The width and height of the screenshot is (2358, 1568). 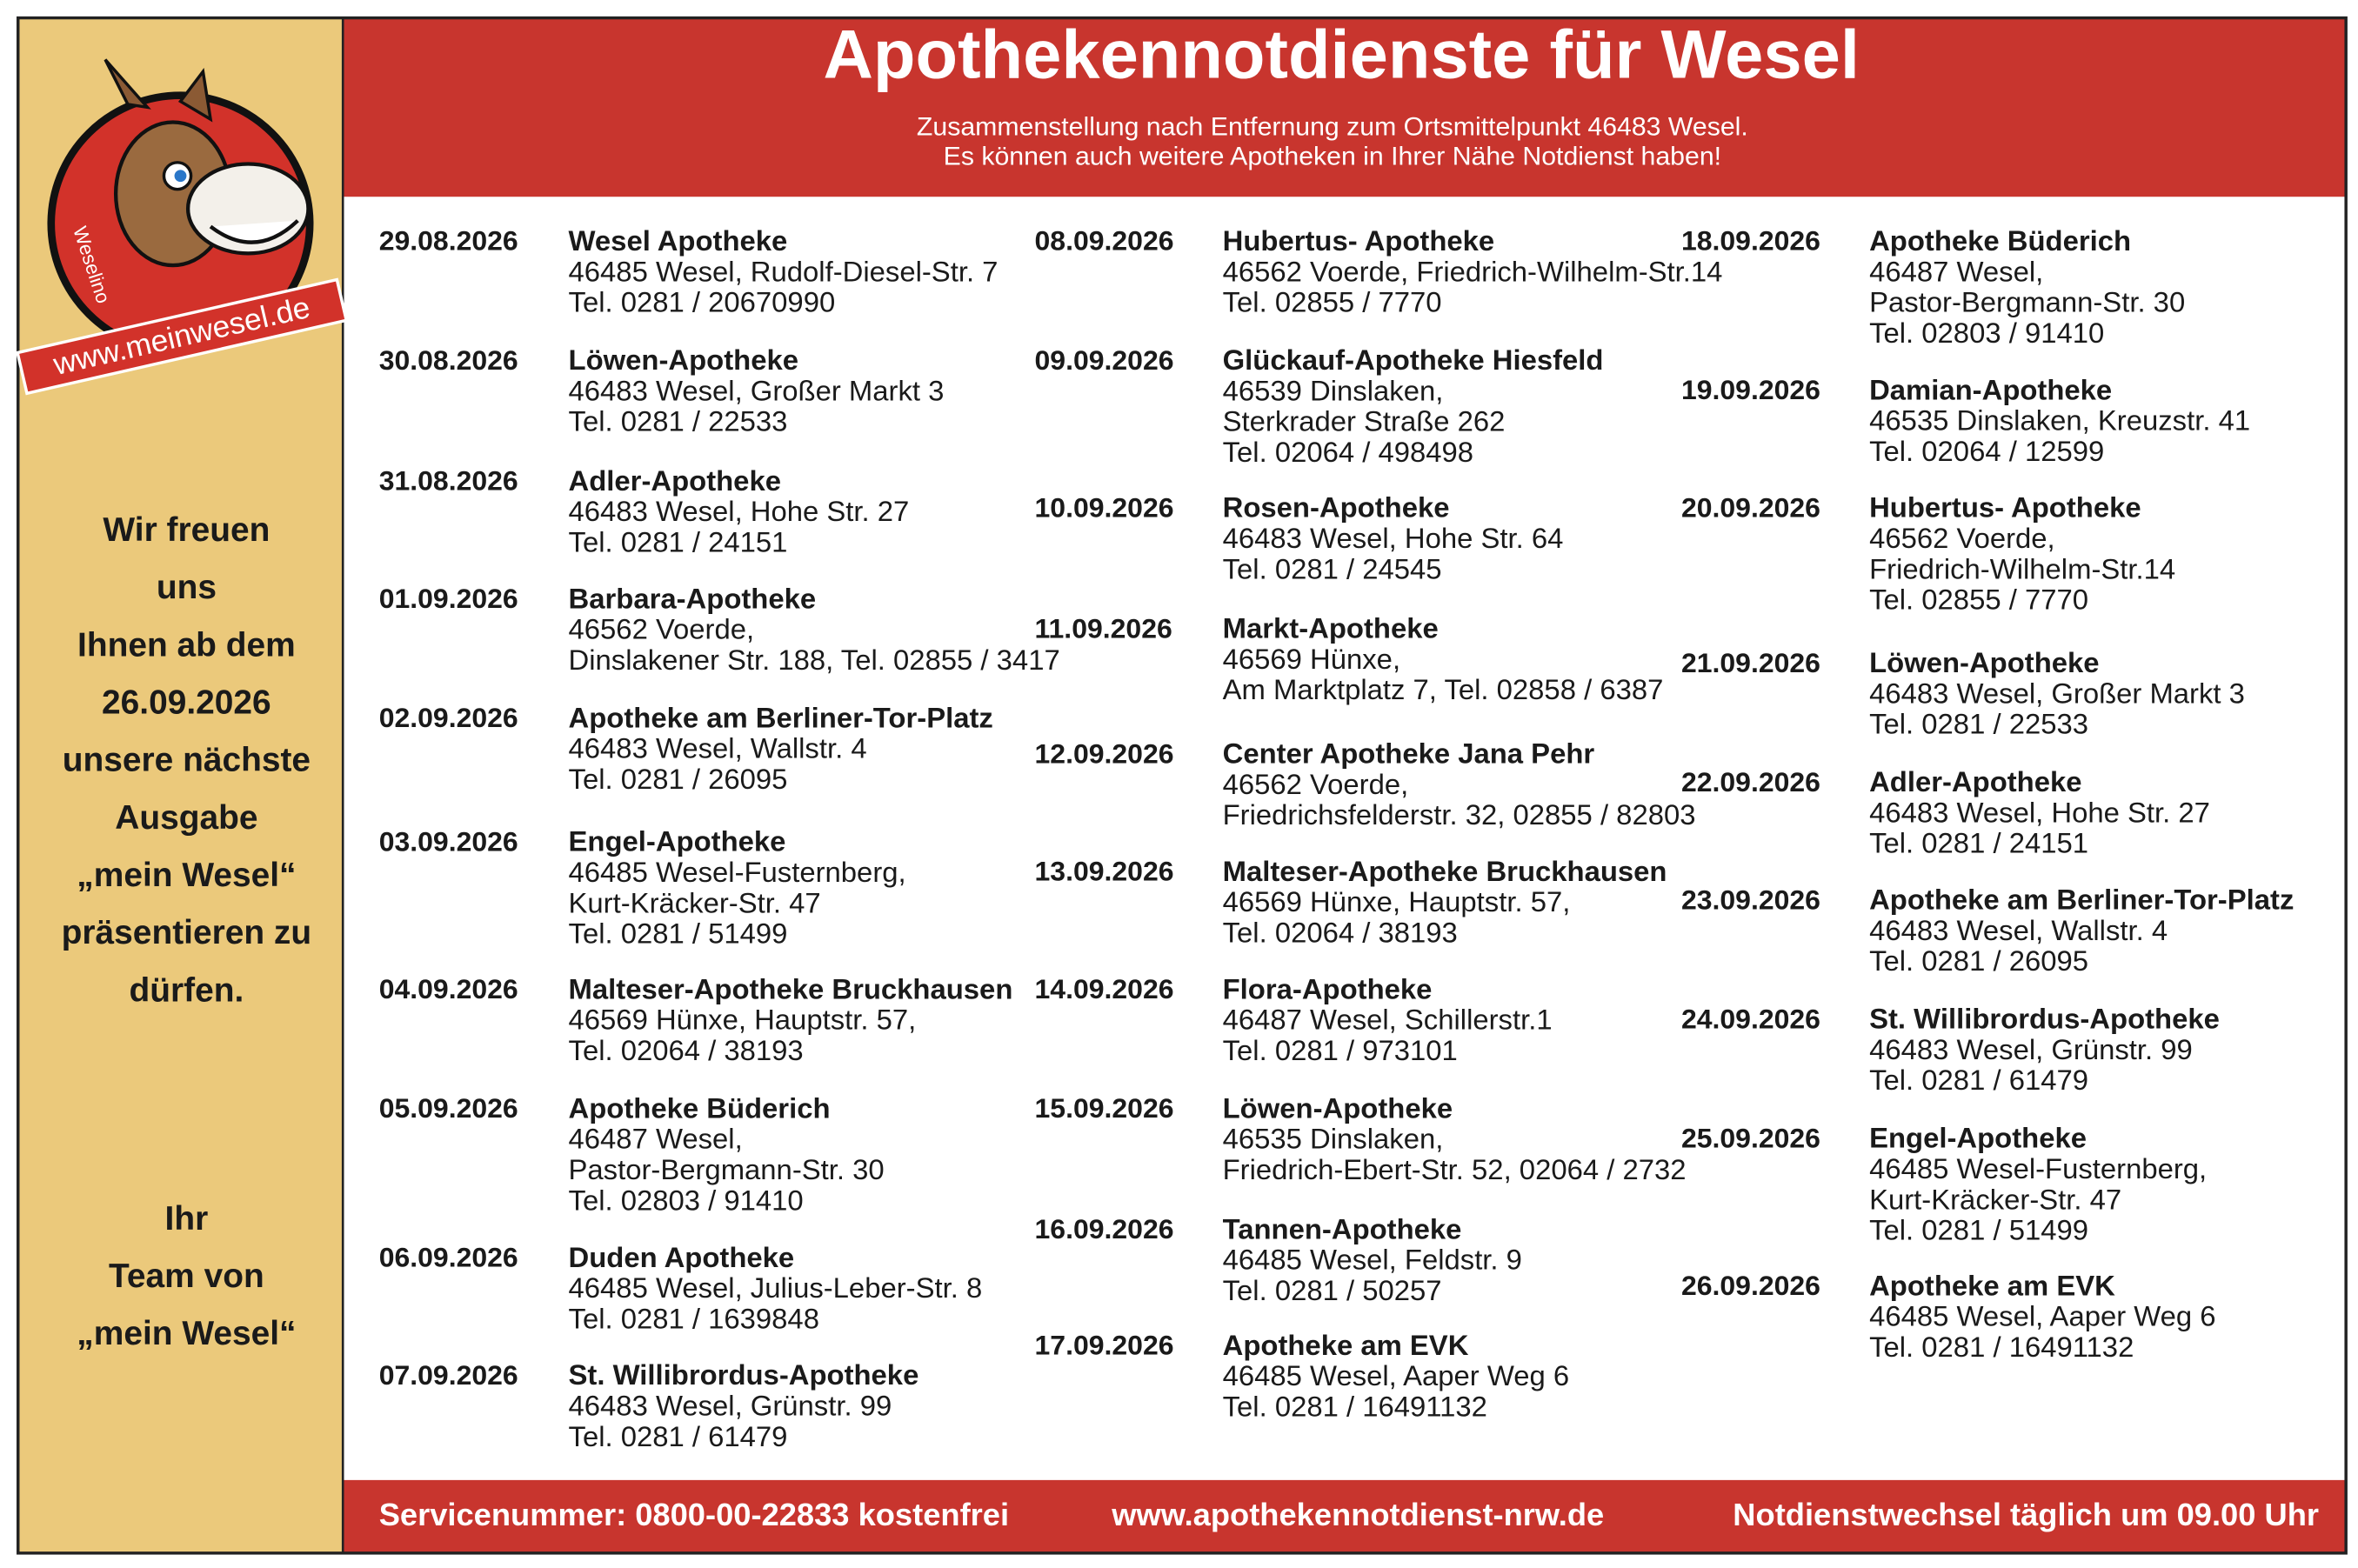 I want to click on date: 31.08.2026, so click(x=448, y=481).